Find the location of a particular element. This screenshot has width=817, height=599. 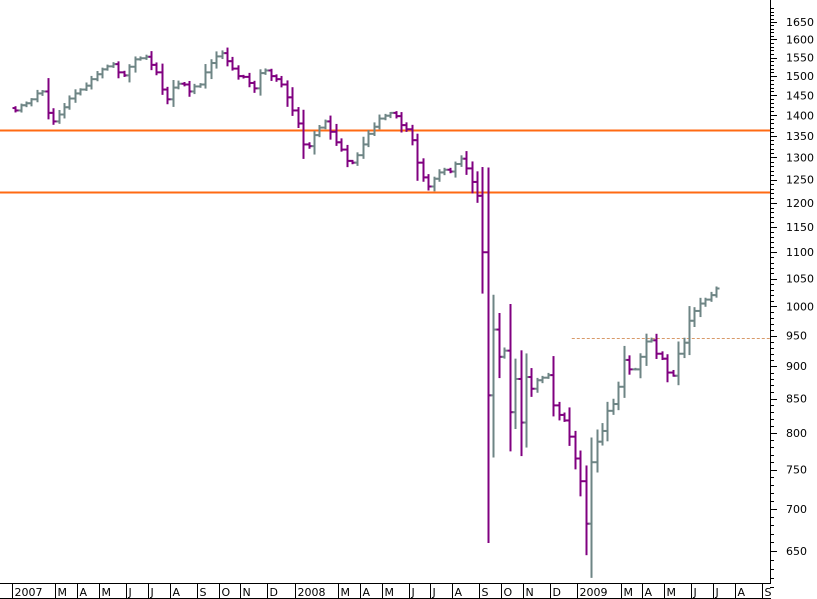

x-tick-label: 2007 is located at coordinates (29, 592).